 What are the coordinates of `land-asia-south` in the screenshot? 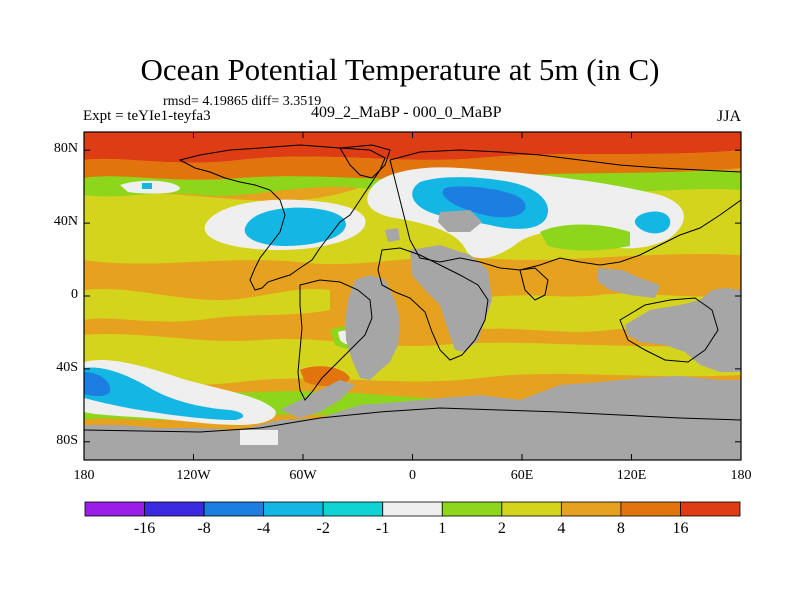 It's located at (460, 221).